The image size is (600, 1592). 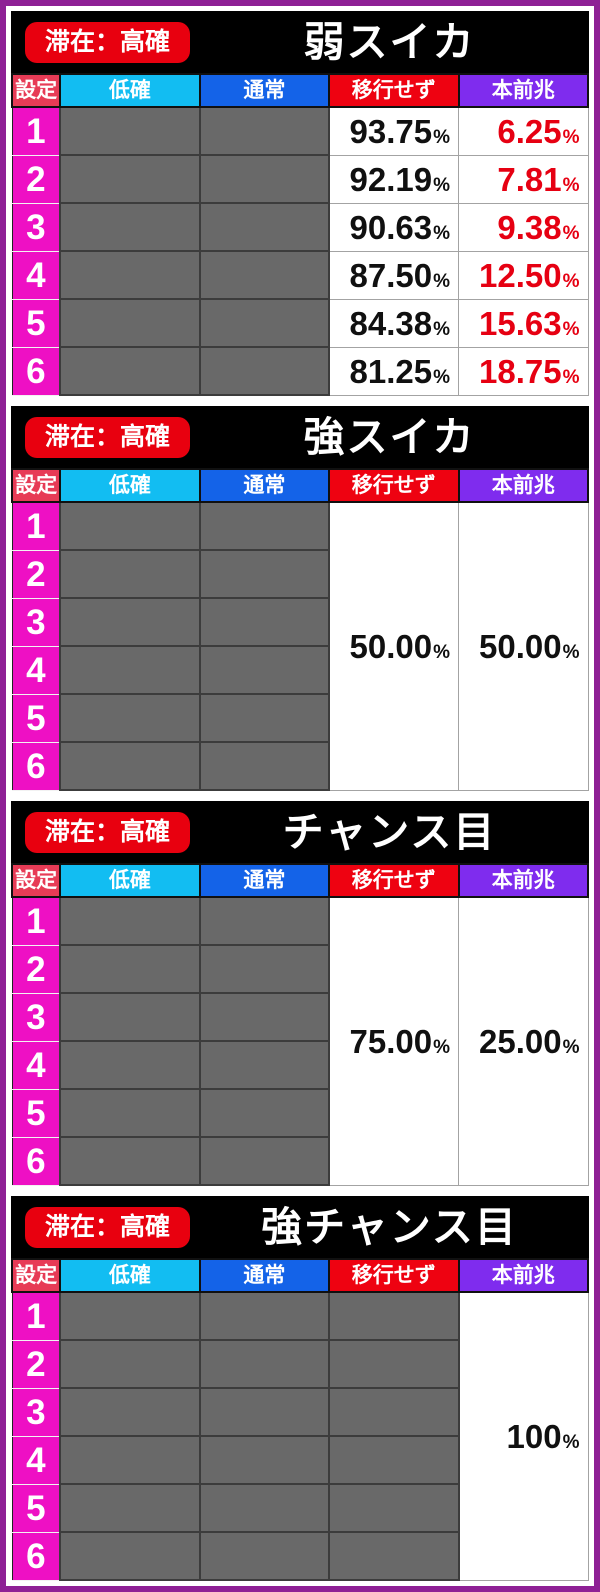 I want to click on omen-value-cell: 18.75%, so click(x=523, y=371).